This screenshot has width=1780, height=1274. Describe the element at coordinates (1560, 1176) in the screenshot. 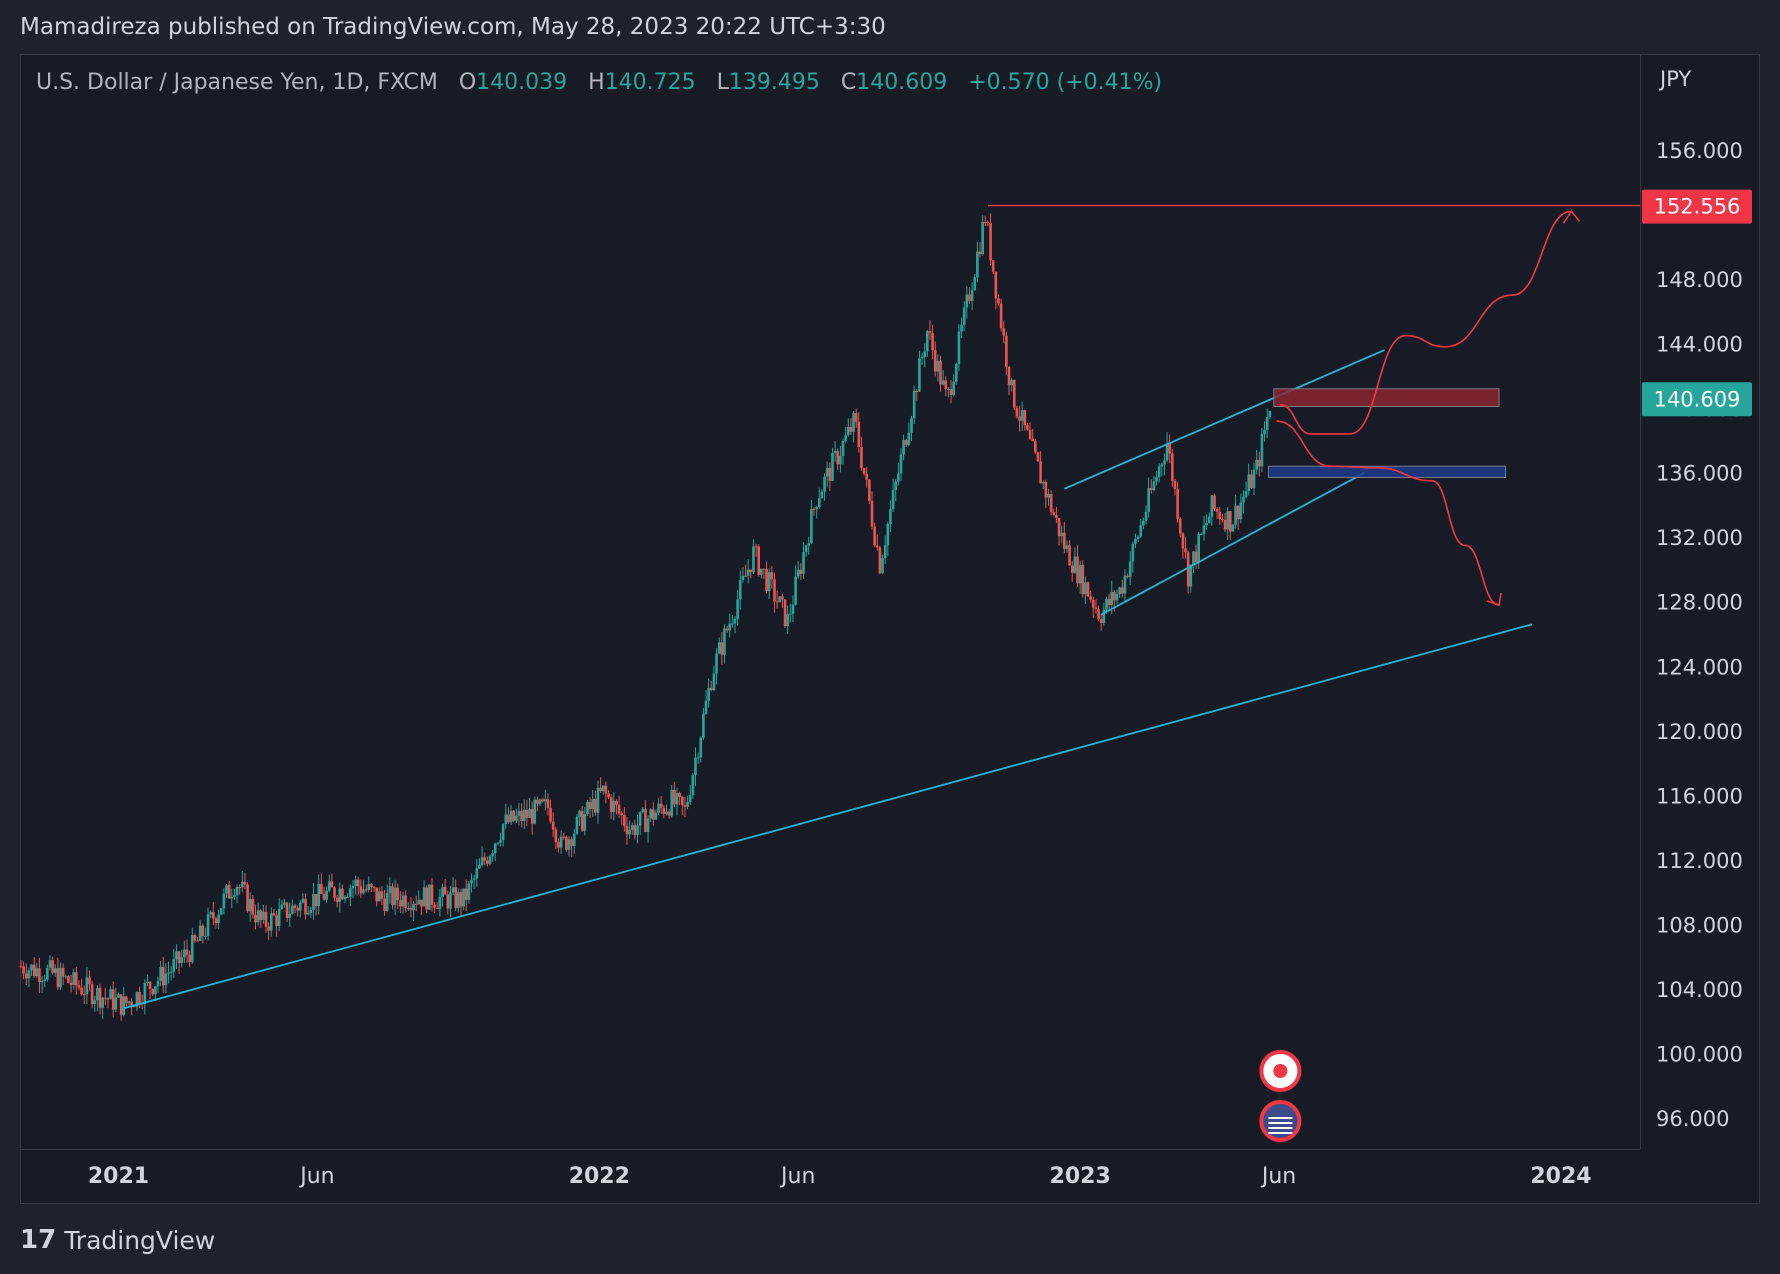

I see `x-tick-label: 2024` at that location.